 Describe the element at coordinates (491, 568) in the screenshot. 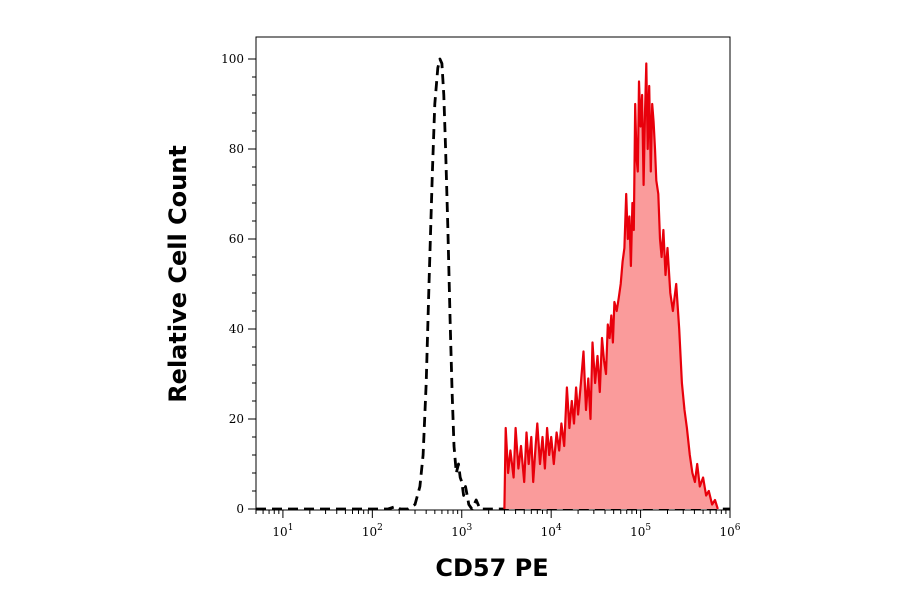

I see `x-axis-title: CD57 PE` at that location.